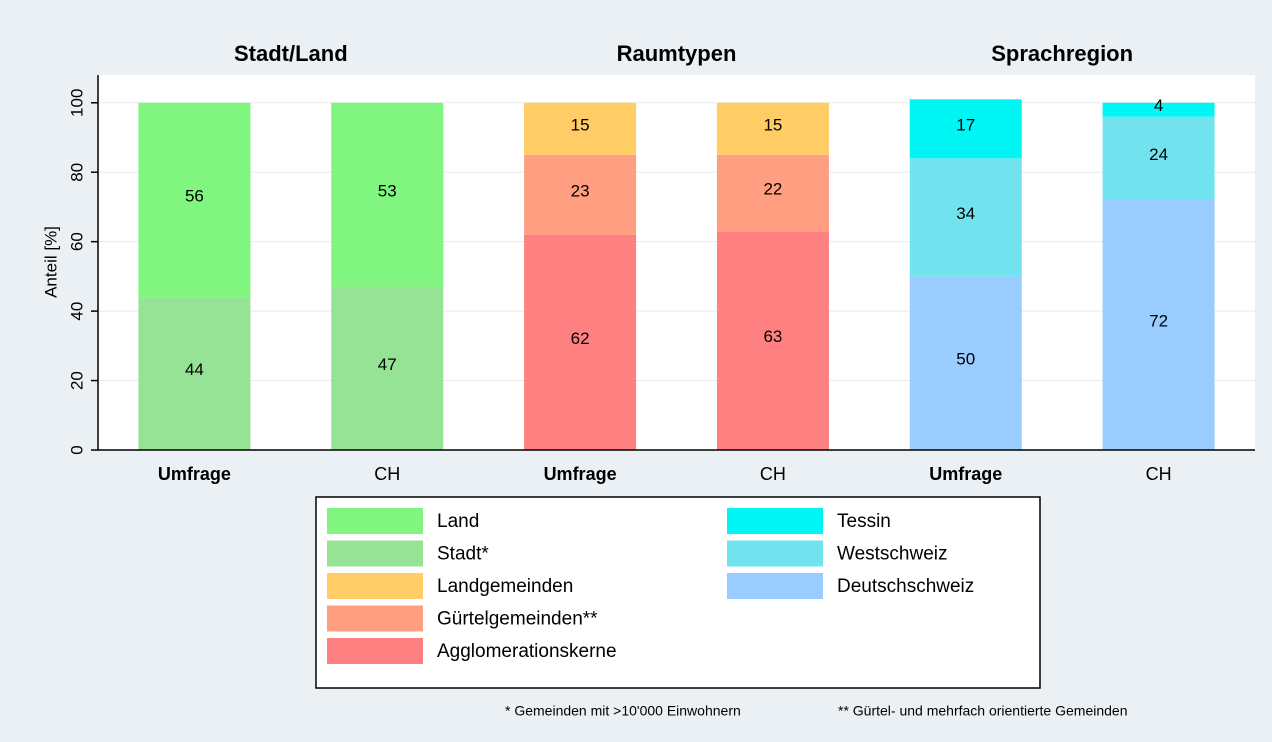 The image size is (1272, 742). I want to click on group-title: Sprachregion, so click(1062, 53).